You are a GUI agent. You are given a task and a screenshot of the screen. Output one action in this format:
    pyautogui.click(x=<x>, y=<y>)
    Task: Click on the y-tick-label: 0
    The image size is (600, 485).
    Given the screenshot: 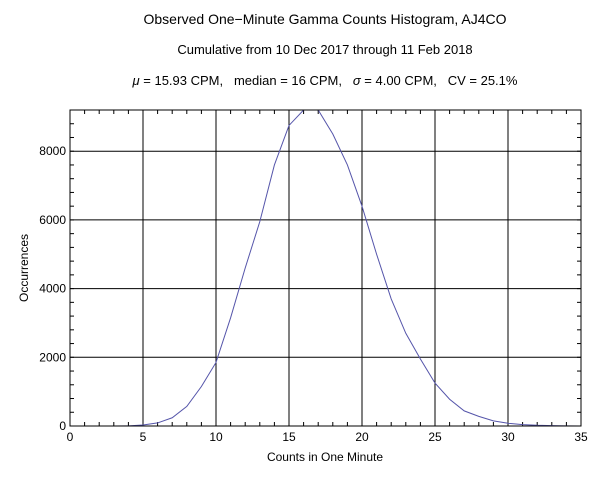 What is the action you would take?
    pyautogui.click(x=62, y=426)
    